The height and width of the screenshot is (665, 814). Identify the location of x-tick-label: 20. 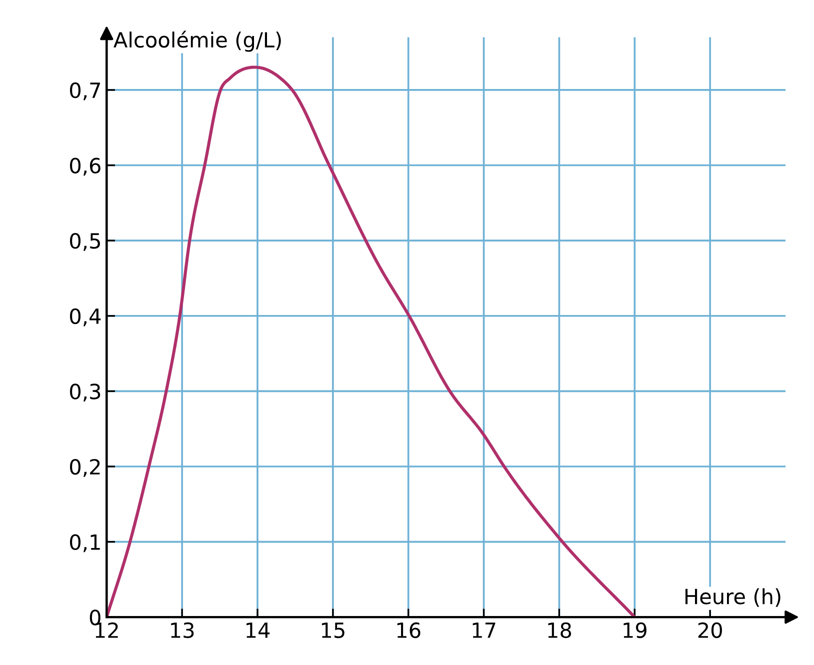
(710, 630).